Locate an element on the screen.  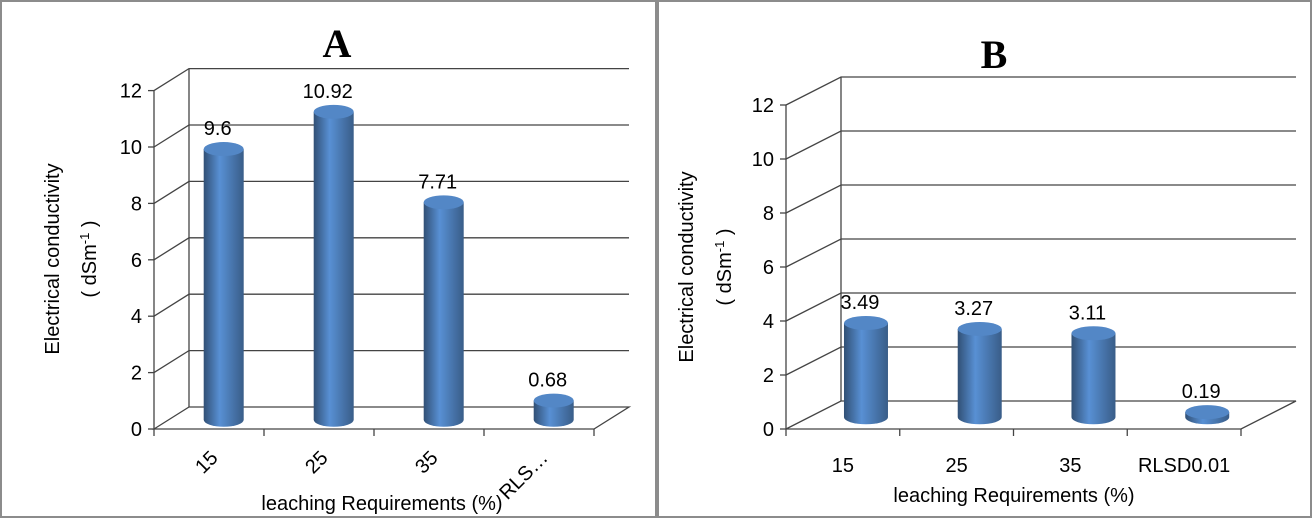
data-label: 0.68 is located at coordinates (547, 381).